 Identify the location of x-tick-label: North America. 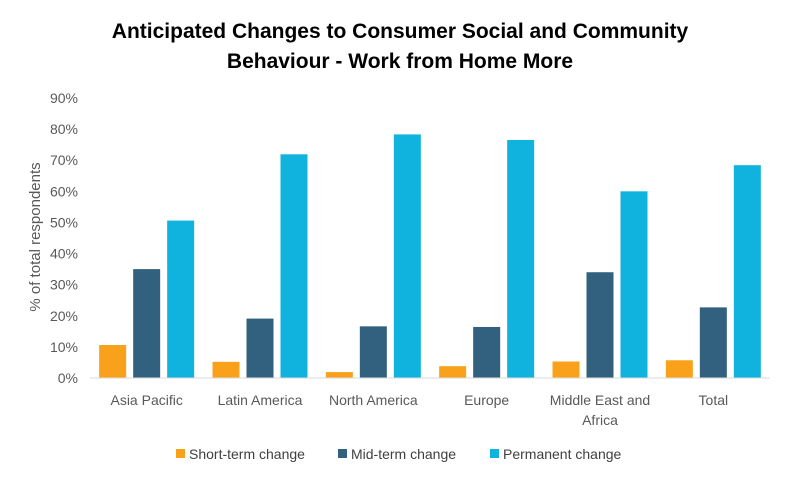
(373, 400).